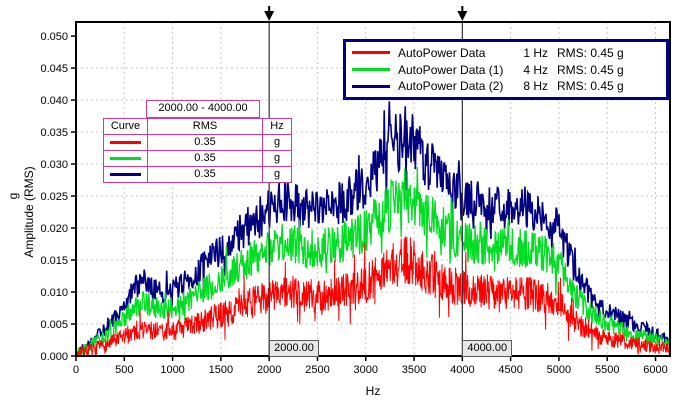 The width and height of the screenshot is (690, 410). I want to click on x-tick-label: 3500, so click(414, 370).